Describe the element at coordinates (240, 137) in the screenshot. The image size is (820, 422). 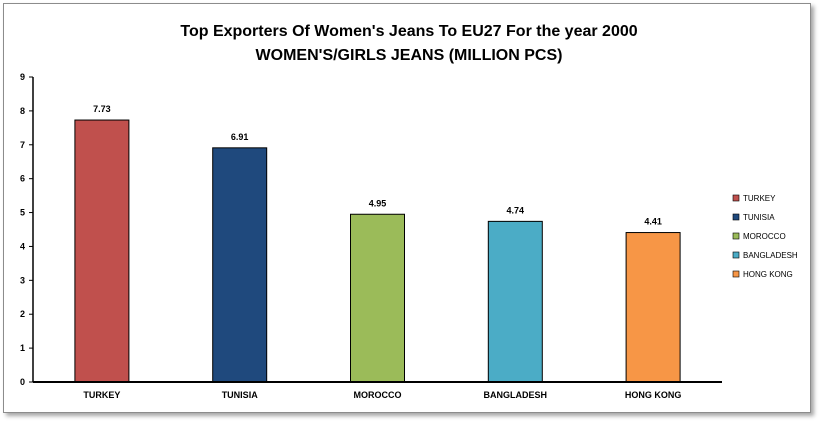
I see `data-label: 6.91` at that location.